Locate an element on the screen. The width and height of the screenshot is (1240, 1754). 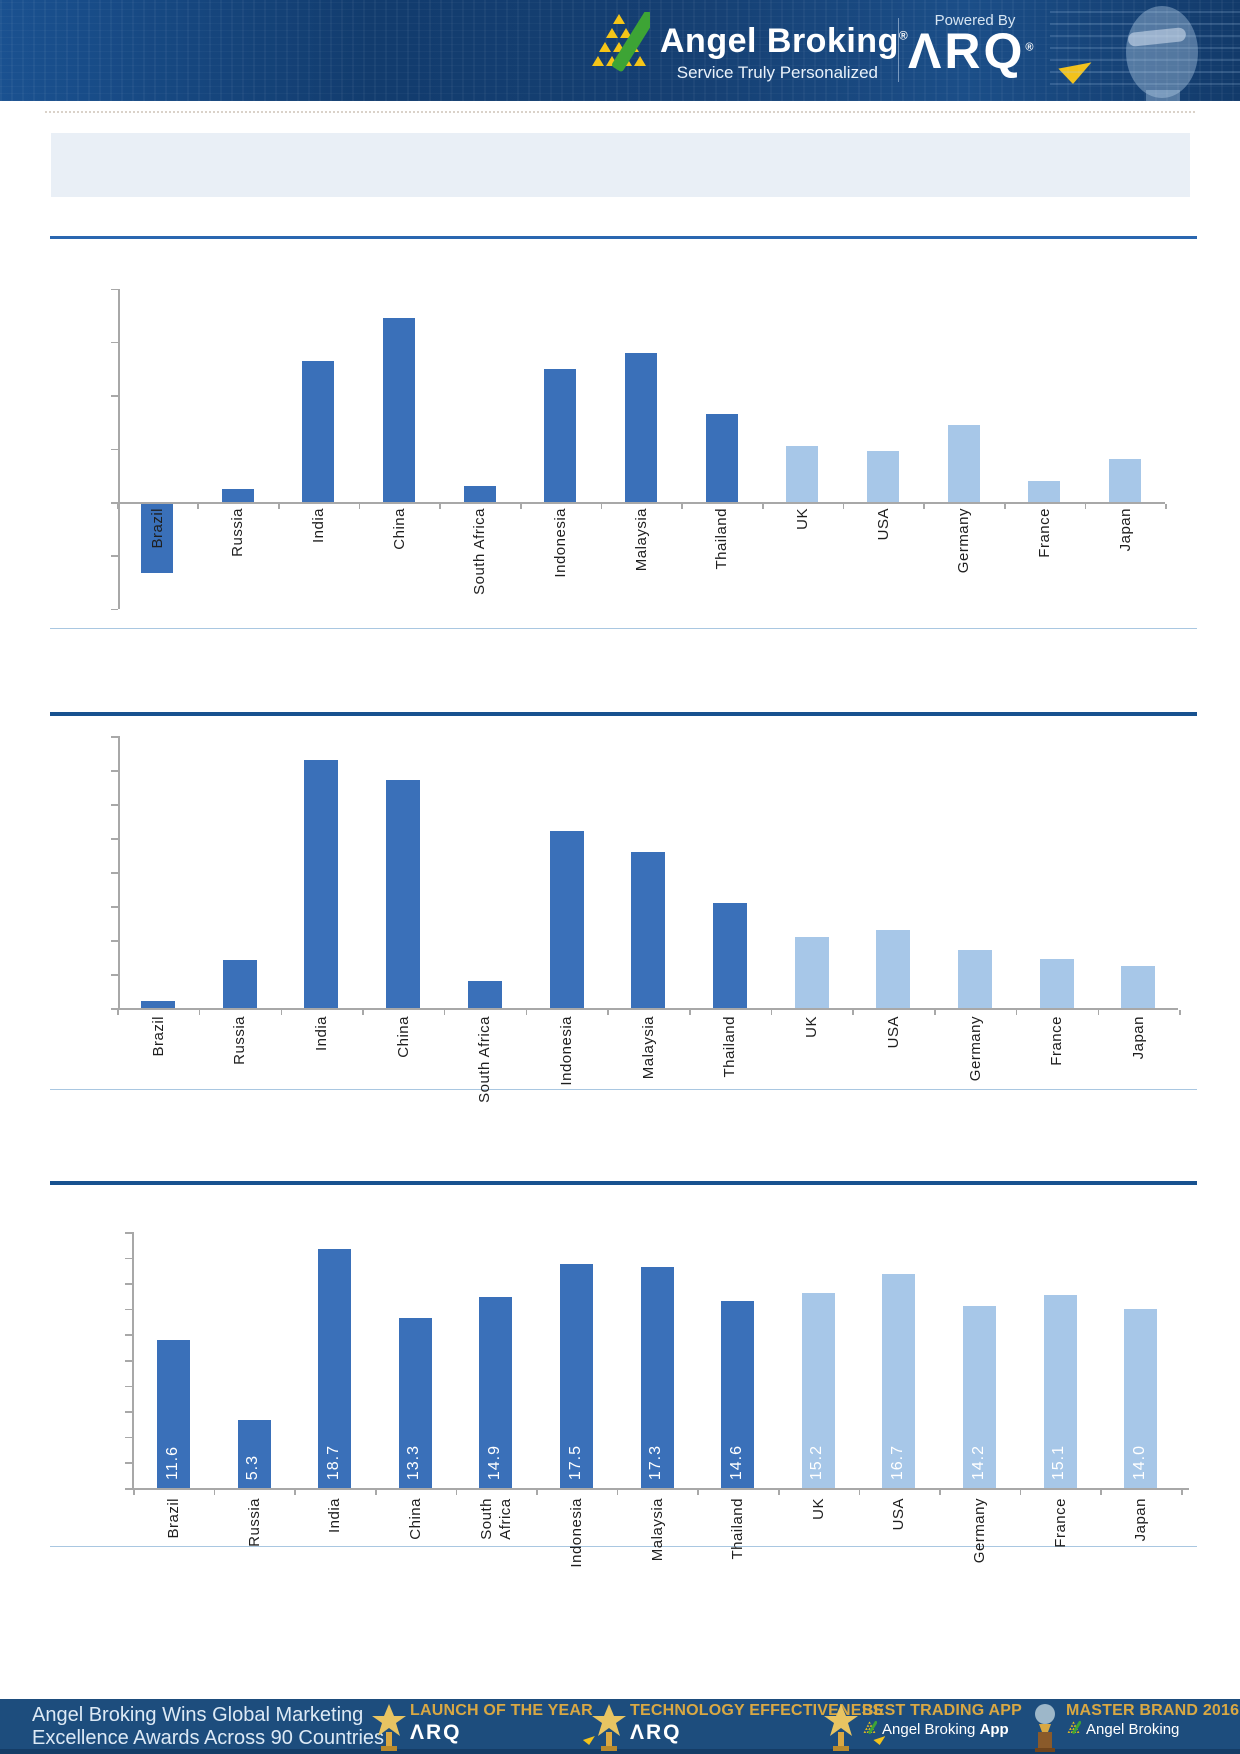
star-trophy-icon is located at coordinates (841, 1727).